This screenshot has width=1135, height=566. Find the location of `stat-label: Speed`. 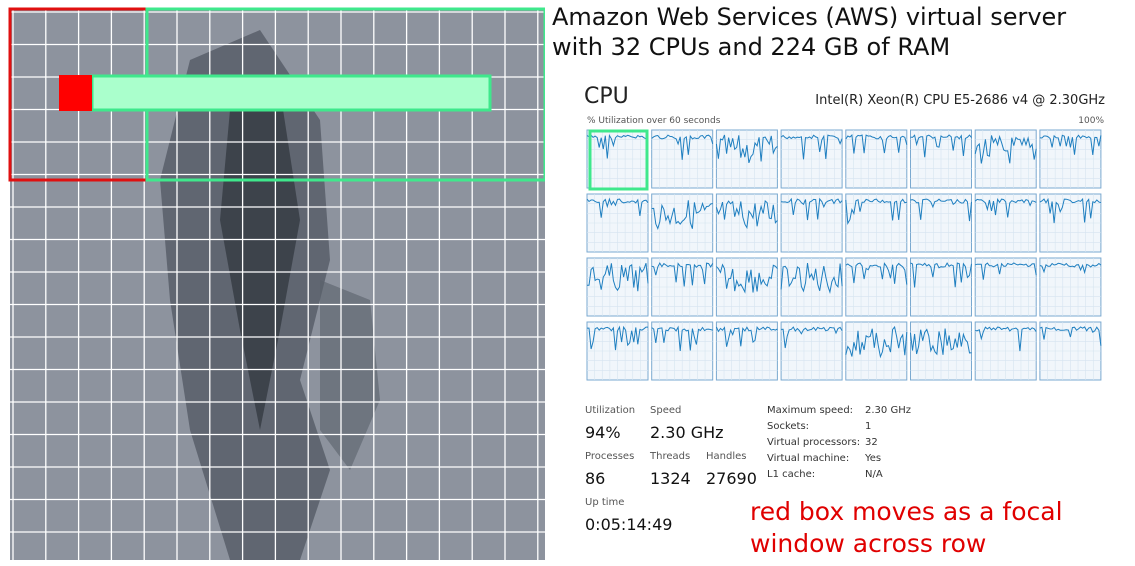

stat-label: Speed is located at coordinates (666, 410).